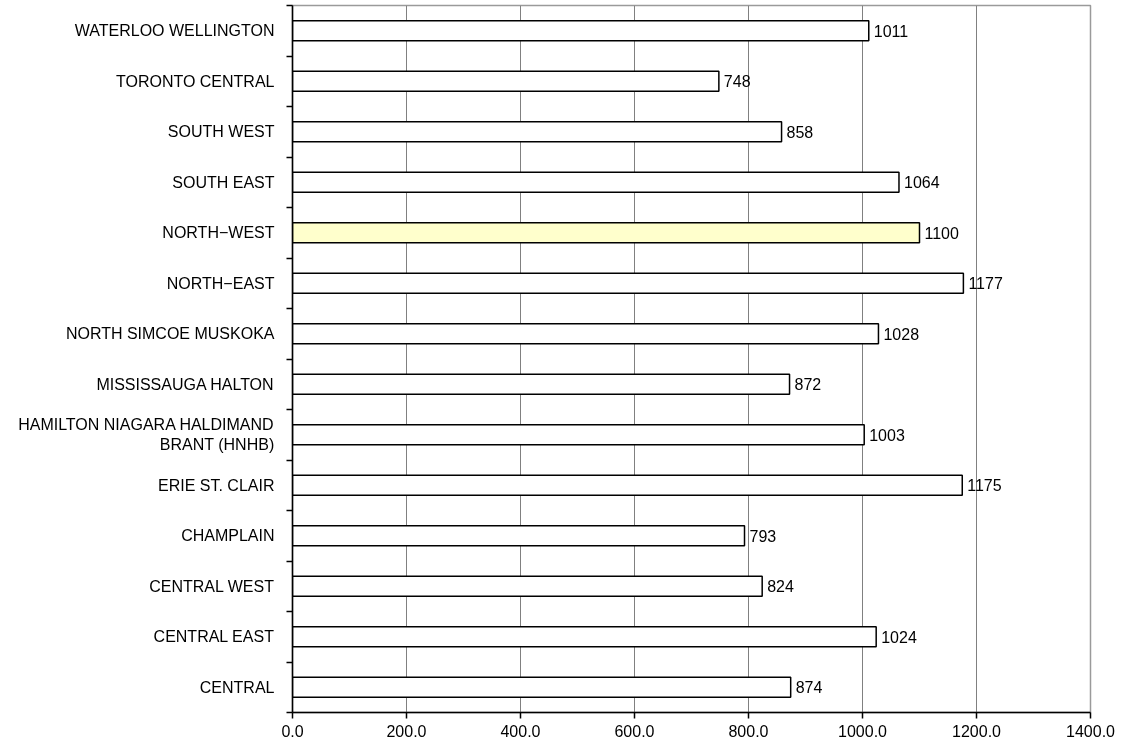  What do you see at coordinates (214, 637) in the screenshot?
I see `y-tick-label: CENTRAL EAST` at bounding box center [214, 637].